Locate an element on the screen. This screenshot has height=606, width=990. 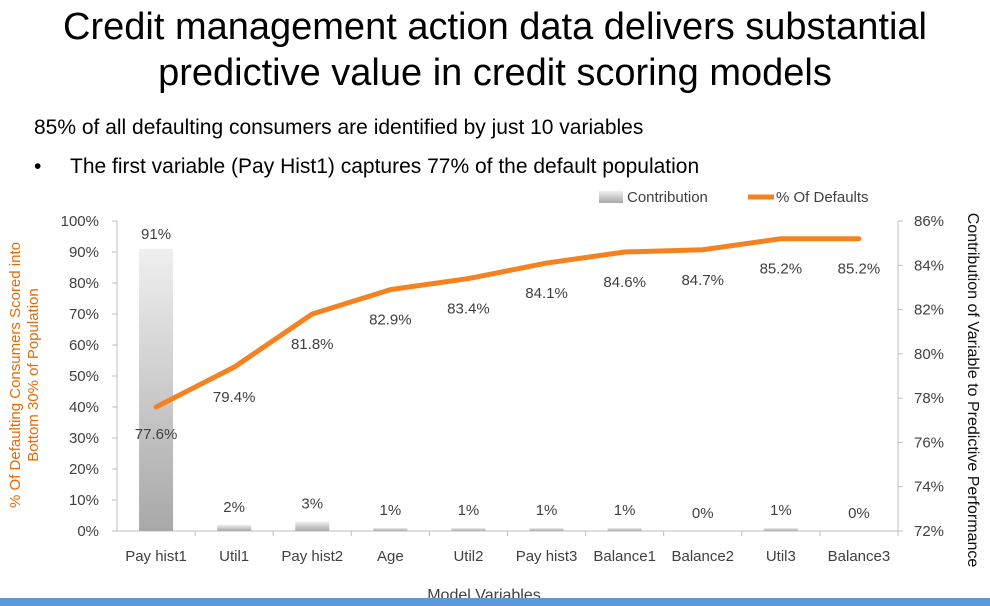
left-tick-label: 0% is located at coordinates (88, 531).